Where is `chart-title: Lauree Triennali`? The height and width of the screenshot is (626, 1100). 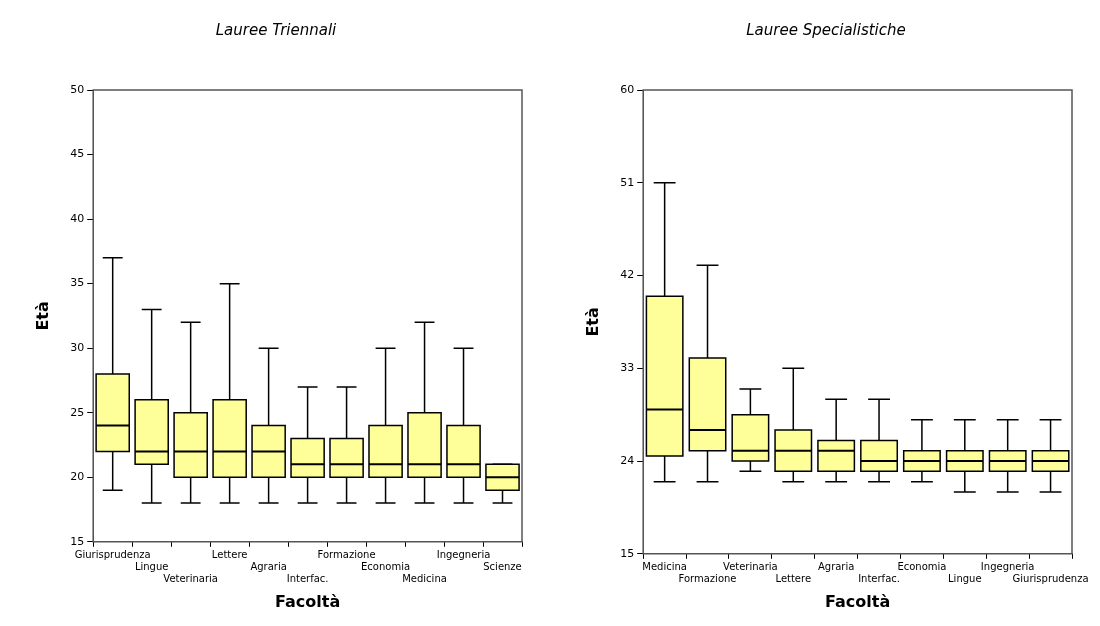 chart-title: Lauree Triennali is located at coordinates (276, 29).